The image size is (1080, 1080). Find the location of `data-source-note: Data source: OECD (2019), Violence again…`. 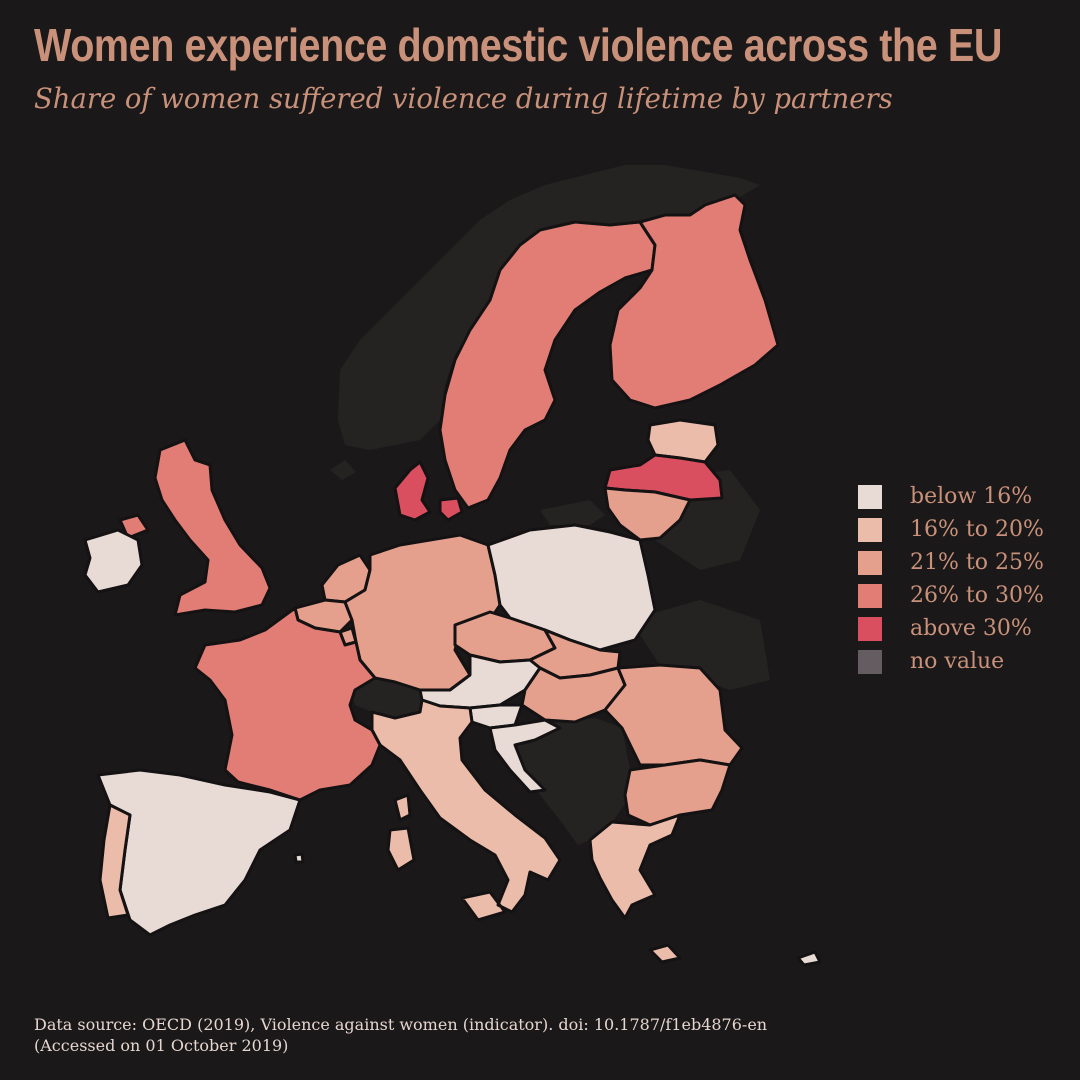

data-source-note: Data source: OECD (2019), Violence again… is located at coordinates (400, 1035).